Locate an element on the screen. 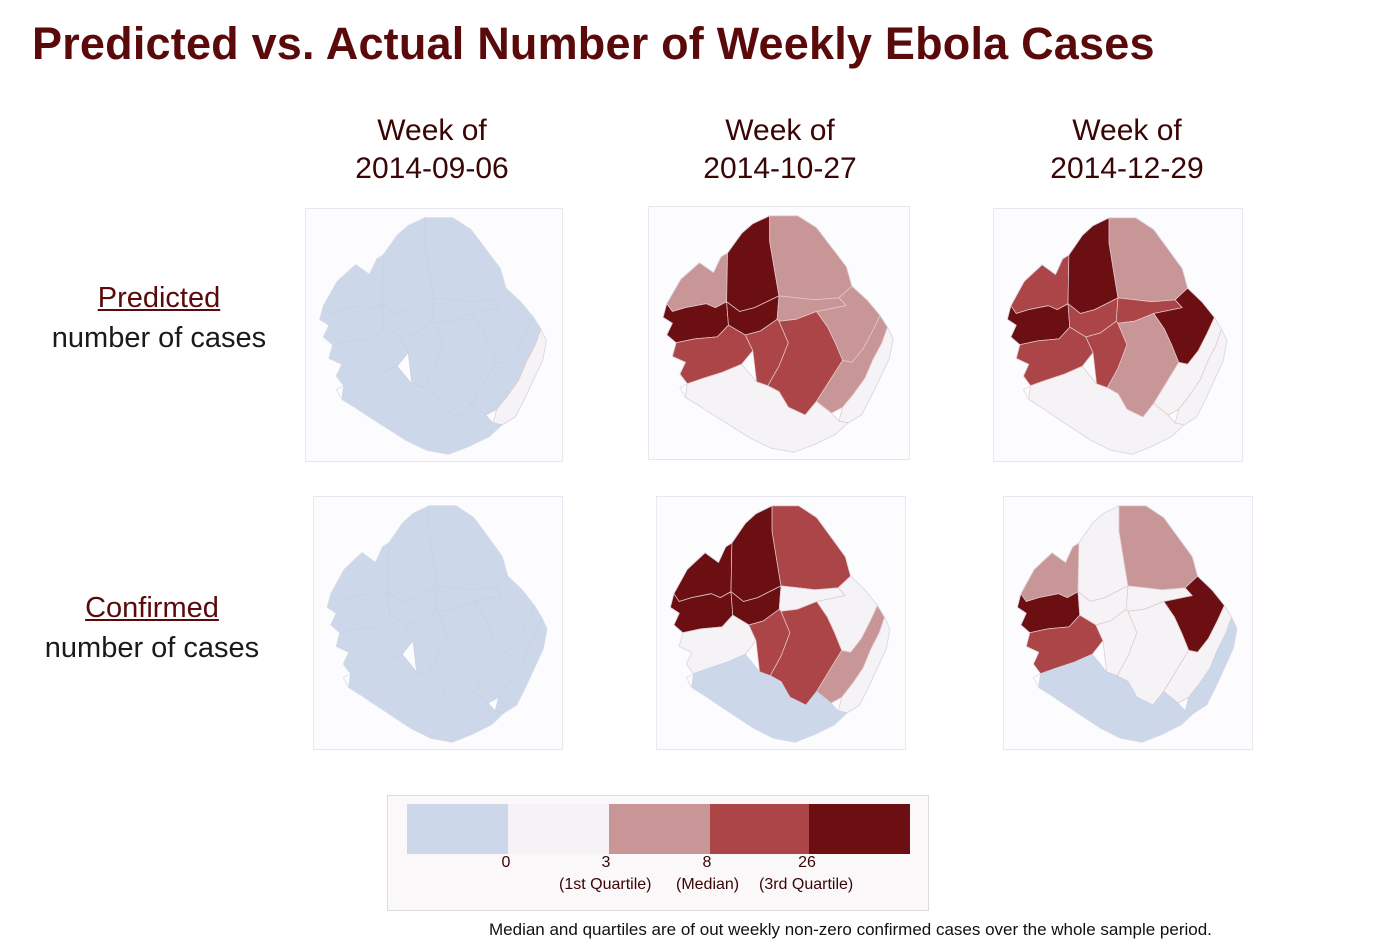  row-label-confirmed: Confirmed number of cases is located at coordinates (152, 628).